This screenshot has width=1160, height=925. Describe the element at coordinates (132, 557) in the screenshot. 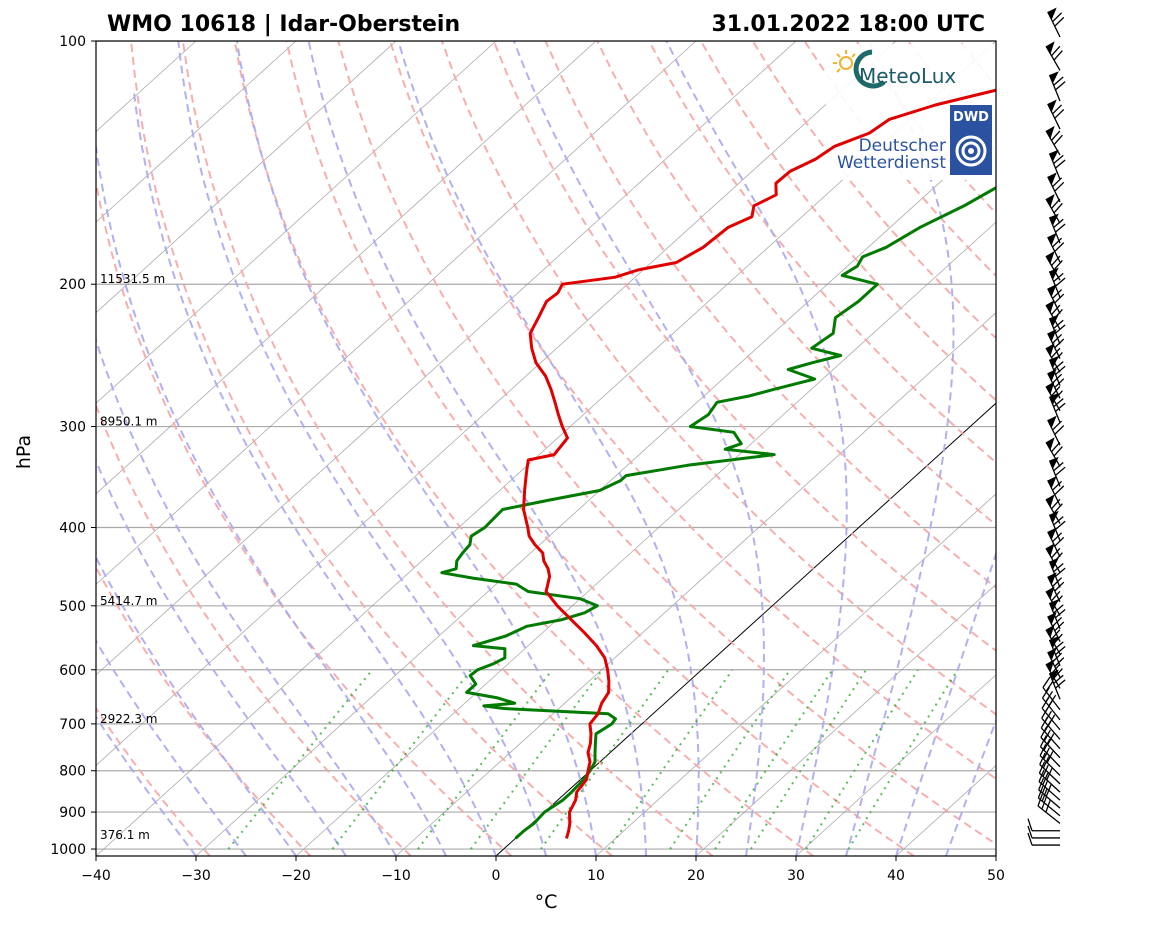

I see `height-labels: 11531.5 m 8950.1 m 5414.7 m 2922.3 m 376.1 m` at that location.